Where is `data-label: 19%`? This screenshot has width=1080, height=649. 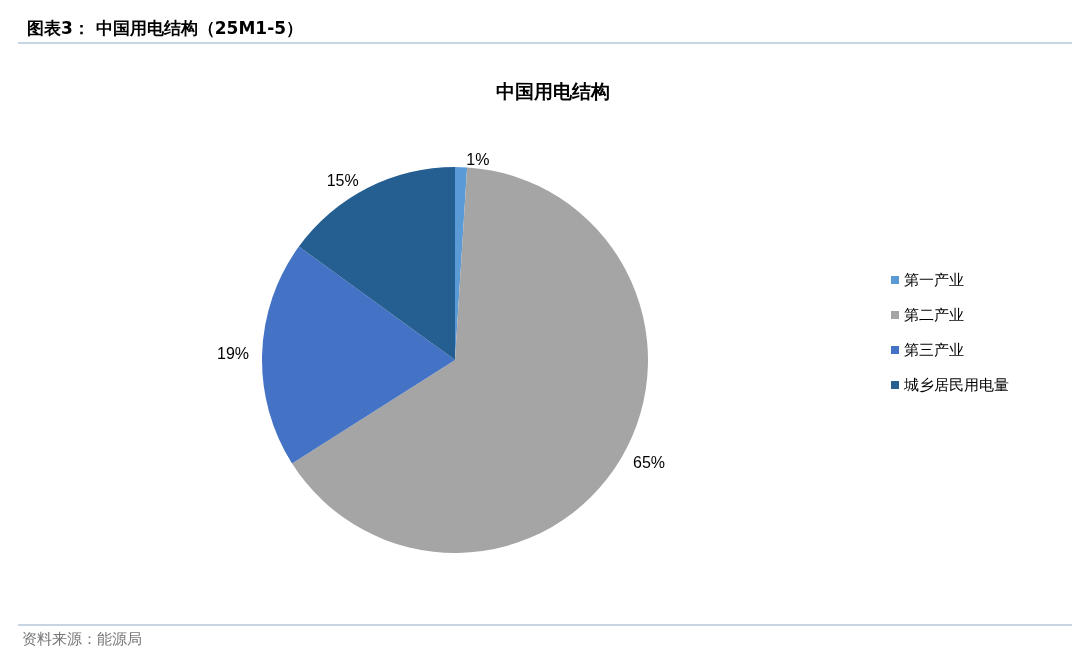
data-label: 19% is located at coordinates (233, 354).